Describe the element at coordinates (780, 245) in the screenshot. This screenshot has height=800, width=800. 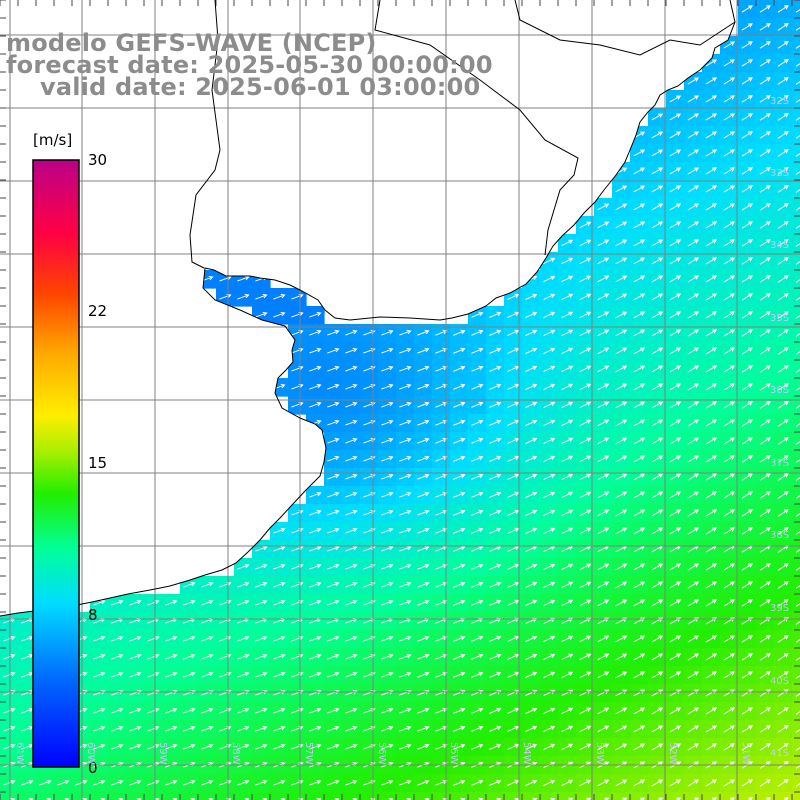
I see `lat-label-34s: 34S` at that location.